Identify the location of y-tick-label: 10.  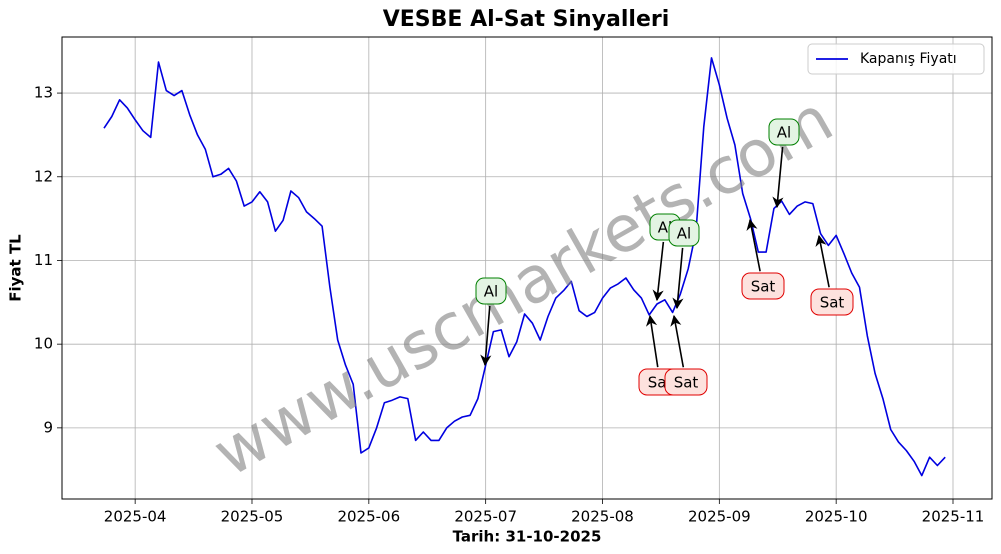
(43, 344).